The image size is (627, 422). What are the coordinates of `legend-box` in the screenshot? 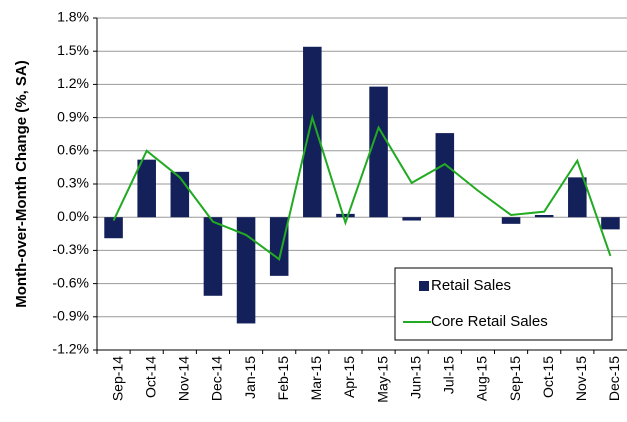 It's located at (503, 304).